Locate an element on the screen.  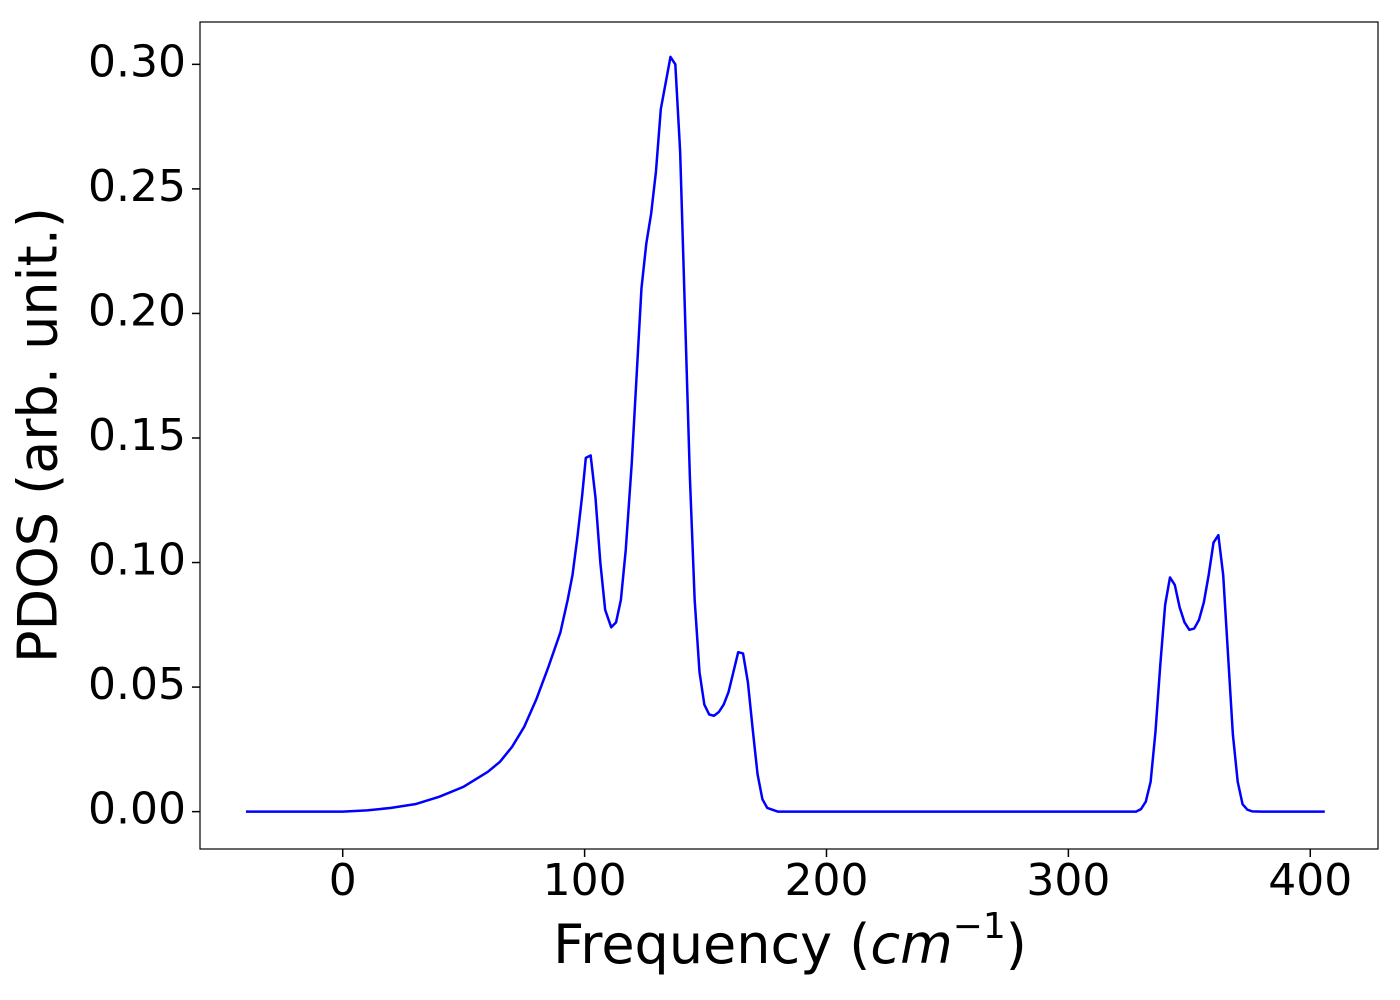
y-axis-label: PDOS (arb. unit.) is located at coordinates (38, 435).